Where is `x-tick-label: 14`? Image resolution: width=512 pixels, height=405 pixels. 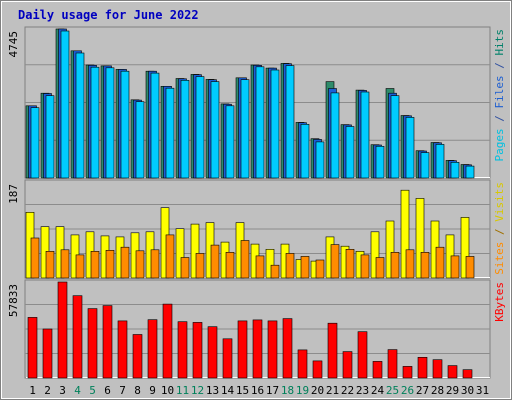
x-tick-label: 14 is located at coordinates (228, 390).